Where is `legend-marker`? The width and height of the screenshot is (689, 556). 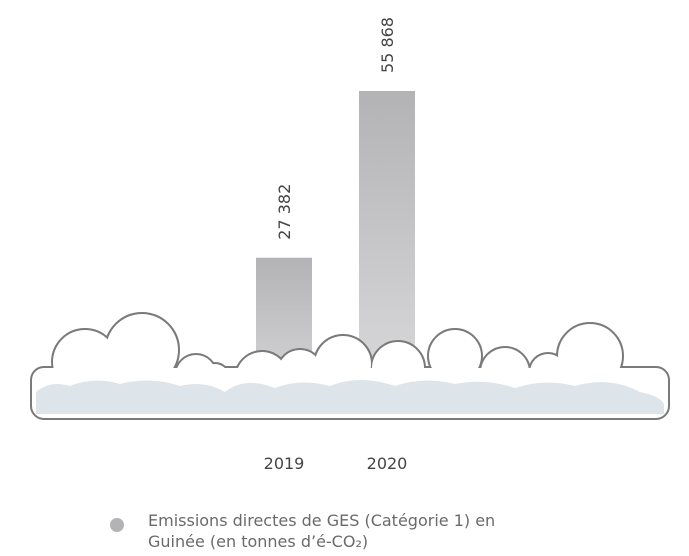
legend-marker is located at coordinates (117, 525).